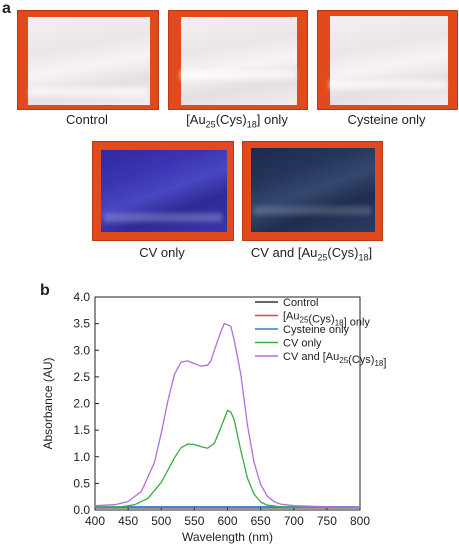 This screenshot has width=459, height=551. I want to click on y-tick-label: 2.5, so click(81, 377).